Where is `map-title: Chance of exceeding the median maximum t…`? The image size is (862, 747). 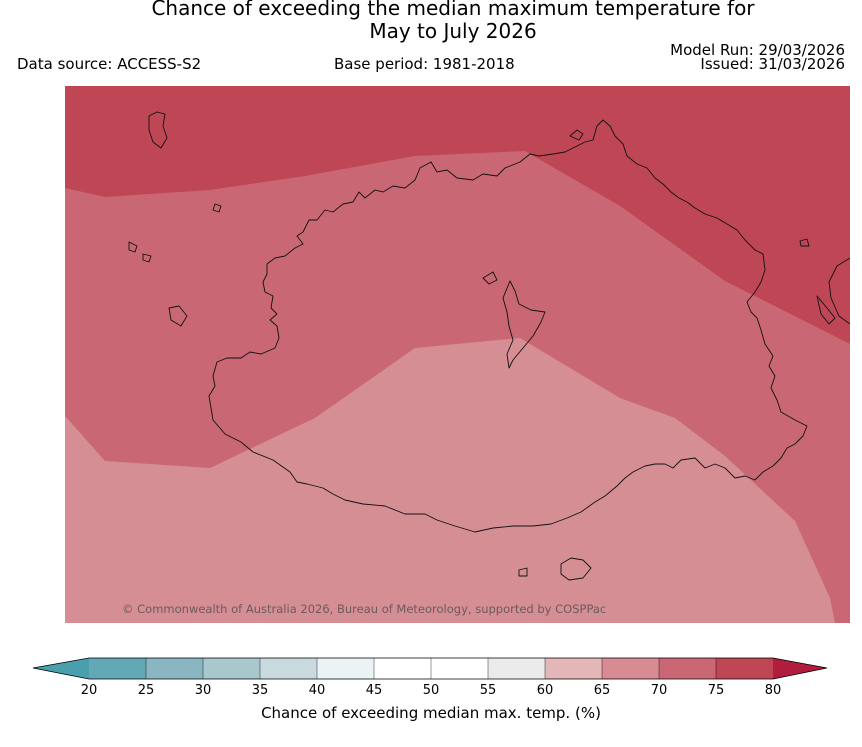 map-title: Chance of exceeding the median maximum t… is located at coordinates (431, 21).